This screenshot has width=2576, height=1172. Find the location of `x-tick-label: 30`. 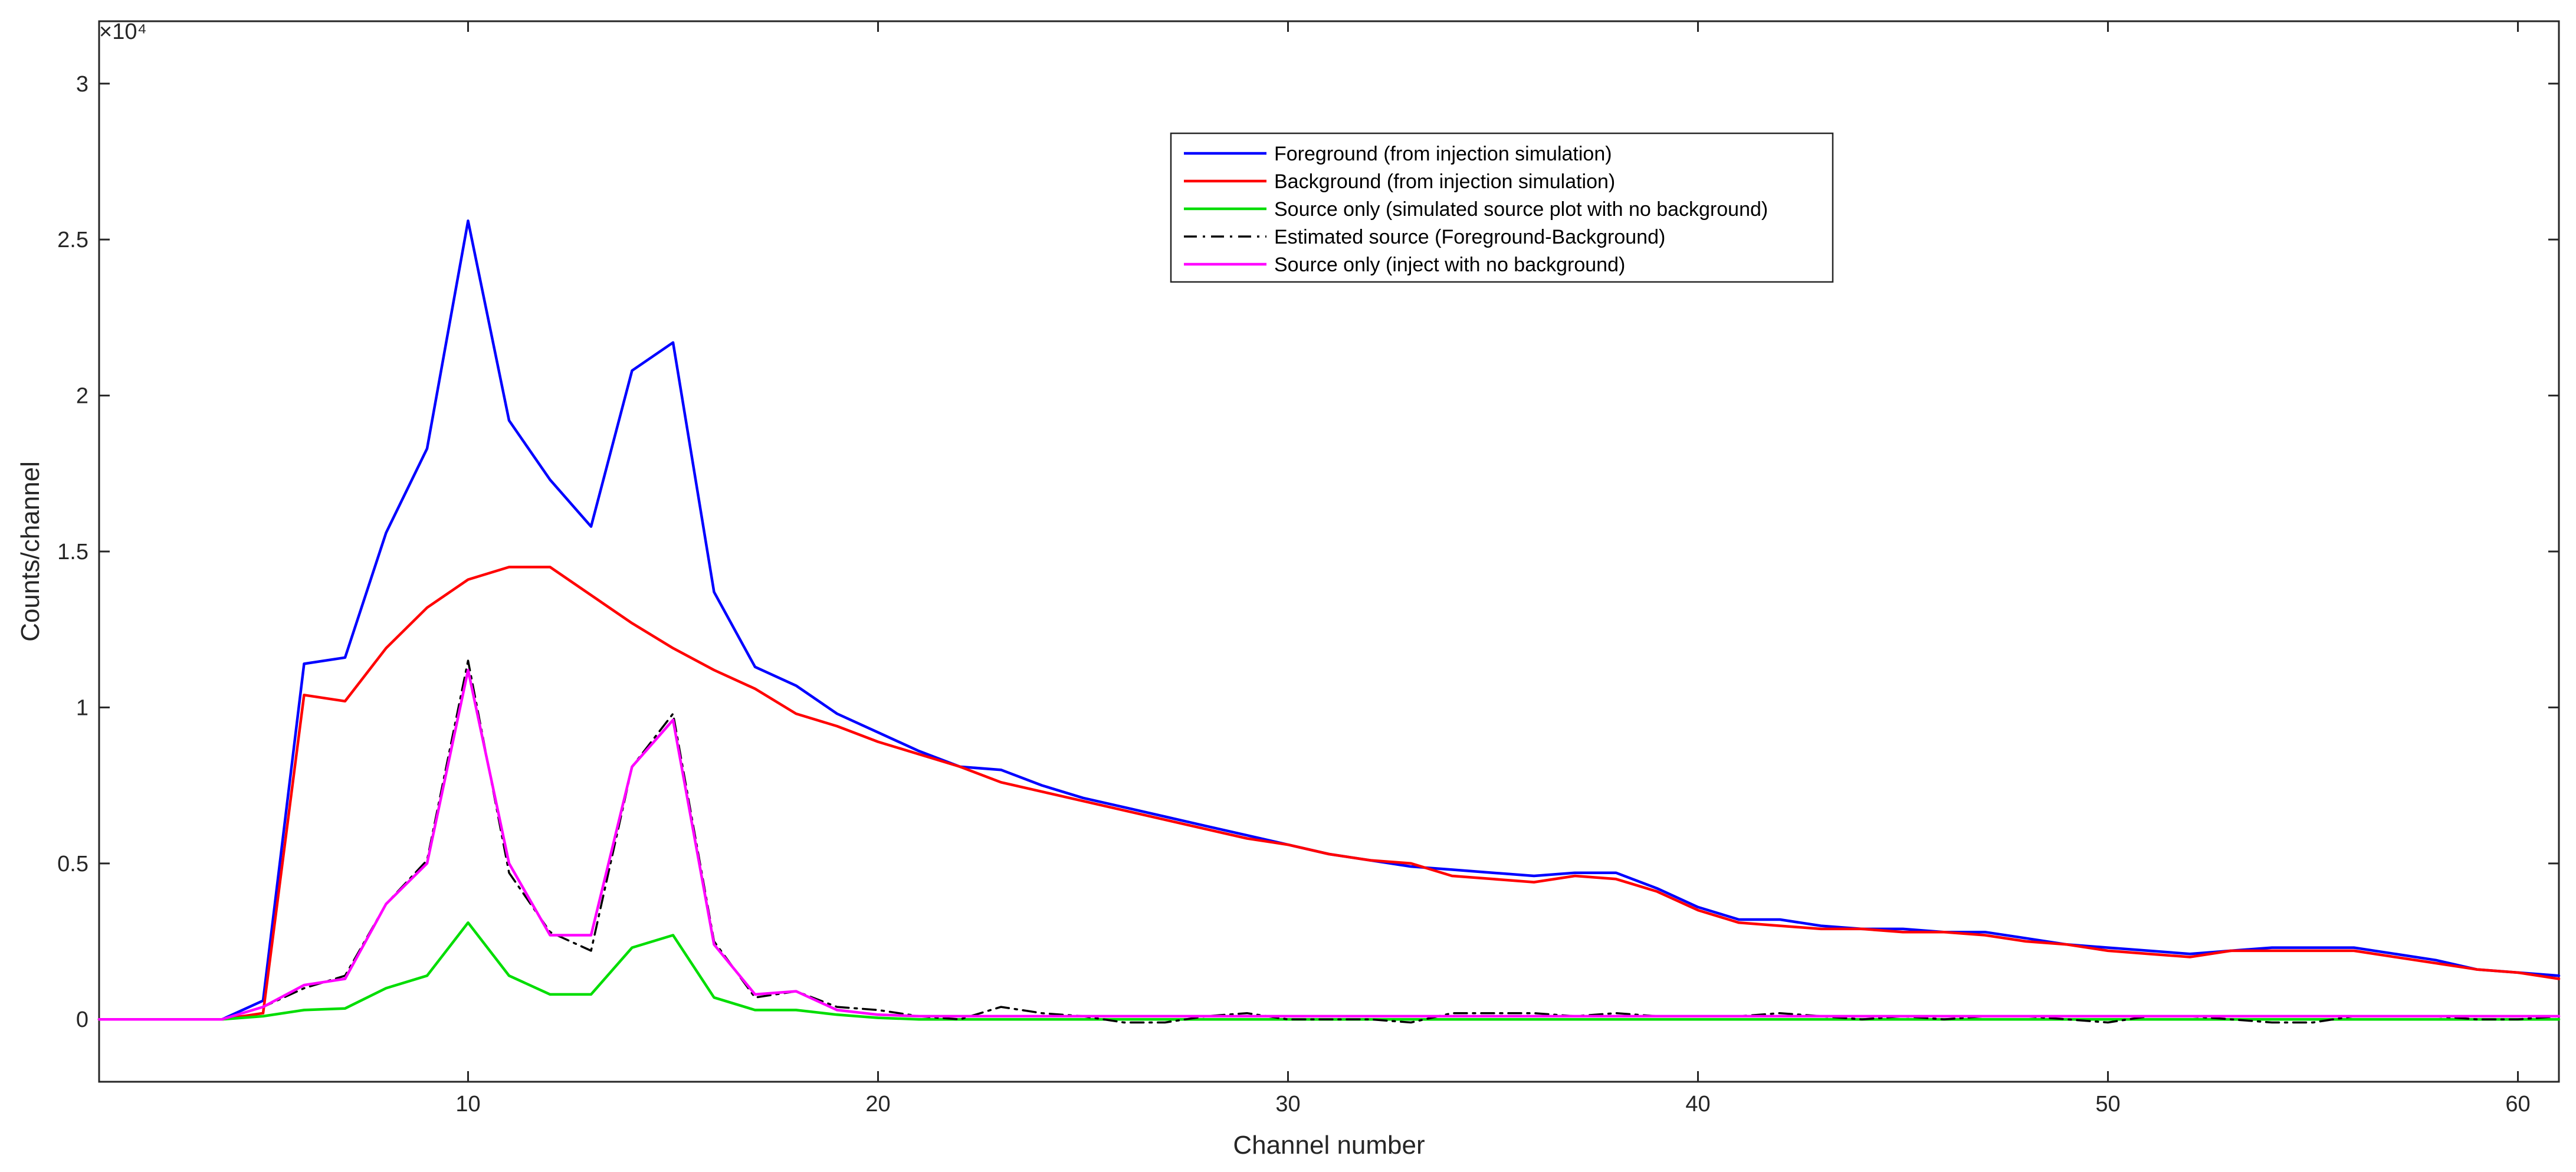

x-tick-label: 30 is located at coordinates (1287, 1104).